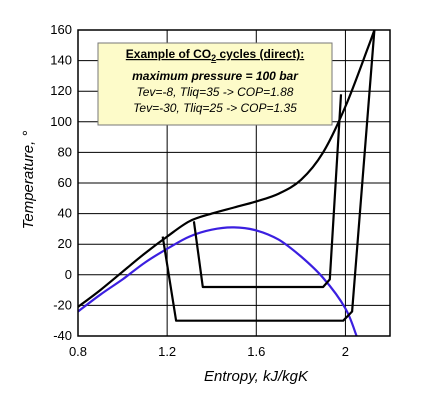 The width and height of the screenshot is (423, 400). I want to click on annotation-title: Example of CO2 cycles (direct):, so click(215, 55).